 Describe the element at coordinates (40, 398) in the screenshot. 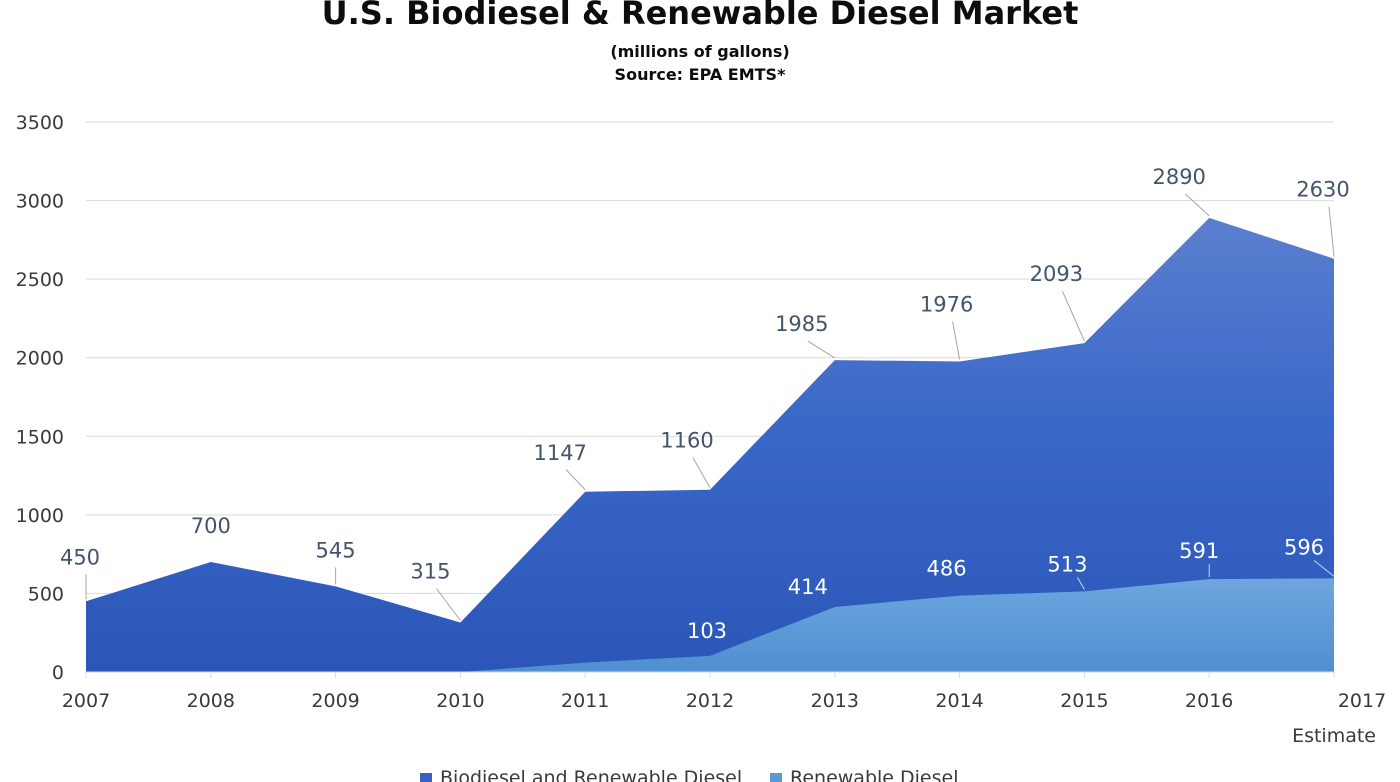

I see `y-axis: 0 500 1000 1500 2000 2500 3000 3500` at that location.